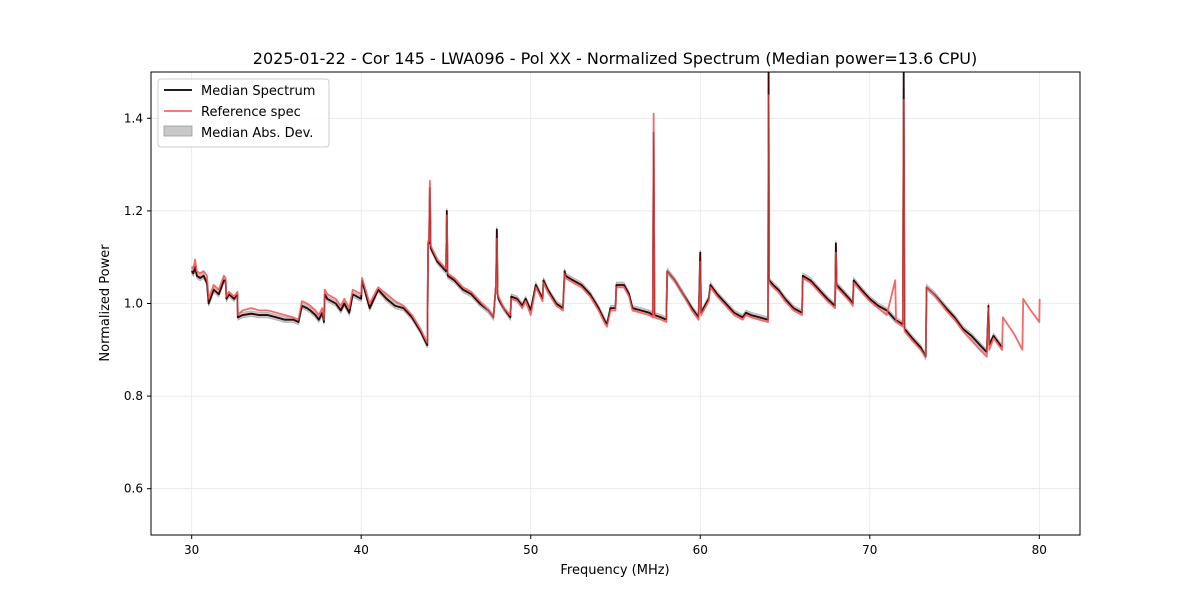 This screenshot has height=600, width=1200. I want to click on legend-swatch-mad, so click(178, 131).